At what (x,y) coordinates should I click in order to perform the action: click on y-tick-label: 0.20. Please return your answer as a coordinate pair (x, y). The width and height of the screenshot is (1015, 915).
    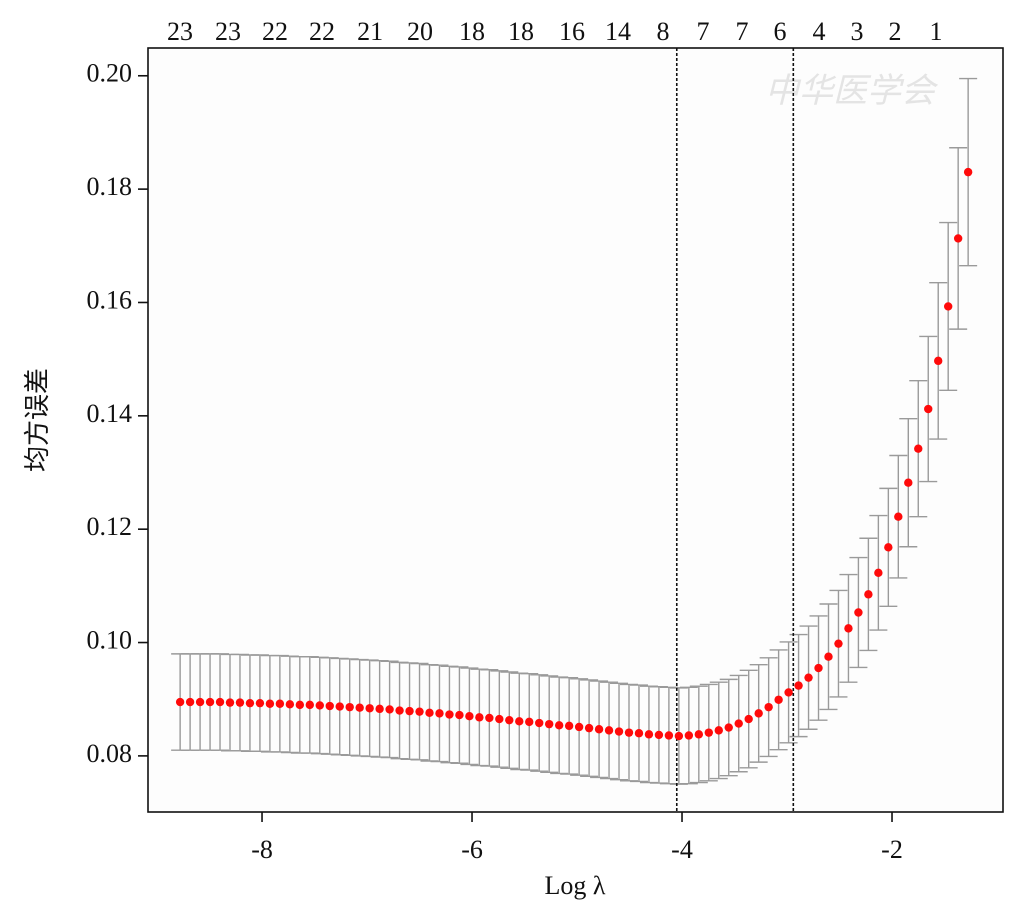
    Looking at the image, I should click on (110, 73).